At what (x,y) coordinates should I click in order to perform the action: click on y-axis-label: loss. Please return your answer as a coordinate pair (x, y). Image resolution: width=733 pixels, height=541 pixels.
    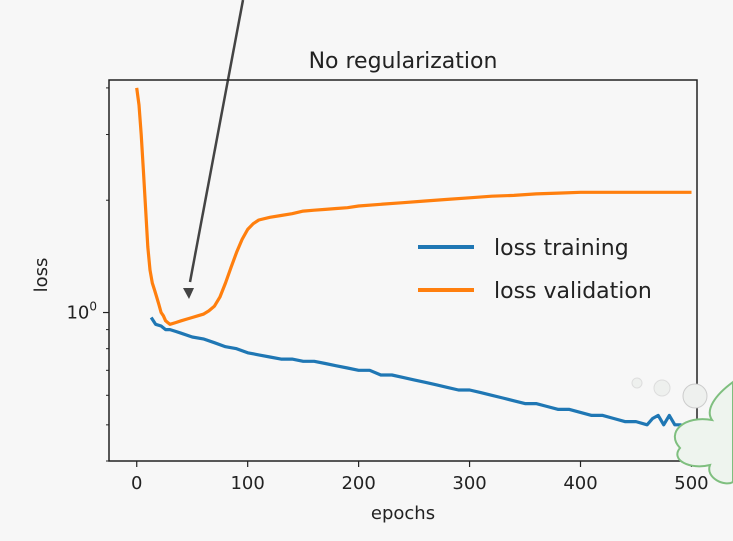
    Looking at the image, I should click on (41, 275).